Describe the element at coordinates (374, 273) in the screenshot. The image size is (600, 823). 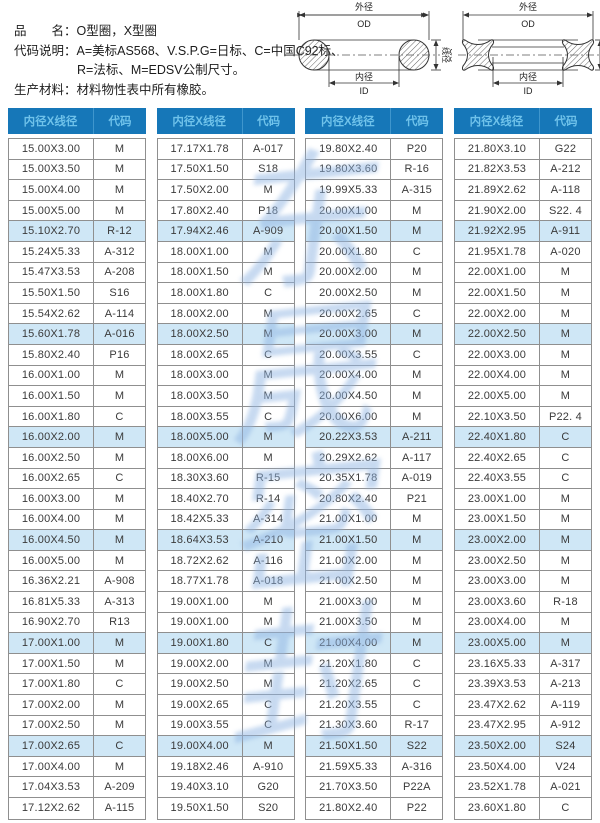
I see `table-row: 20.00X2.00 M` at that location.